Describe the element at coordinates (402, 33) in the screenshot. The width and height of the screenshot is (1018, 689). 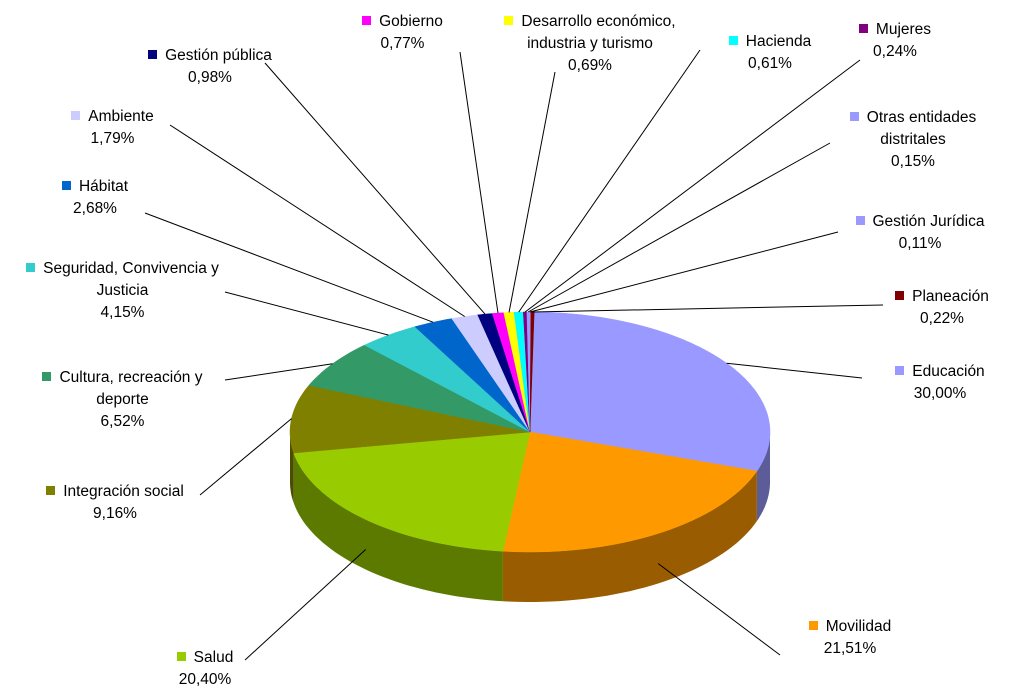
I see `data-label: Gobierno 0,77%` at that location.